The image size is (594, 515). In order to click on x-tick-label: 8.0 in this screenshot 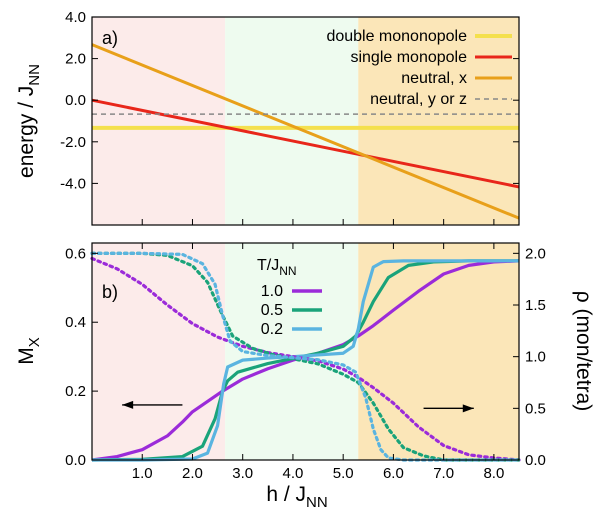, I will do `click(493, 473)`.